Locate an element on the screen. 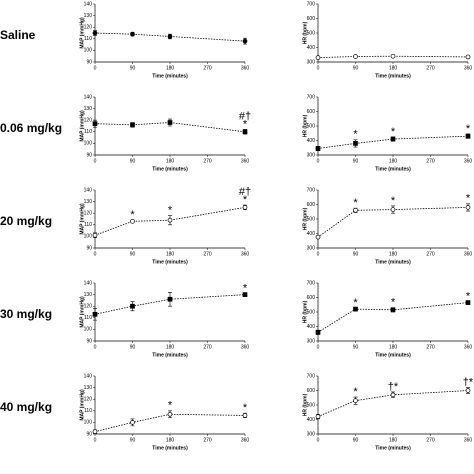  row-label: 0.06 mg/kg is located at coordinates (31, 128).